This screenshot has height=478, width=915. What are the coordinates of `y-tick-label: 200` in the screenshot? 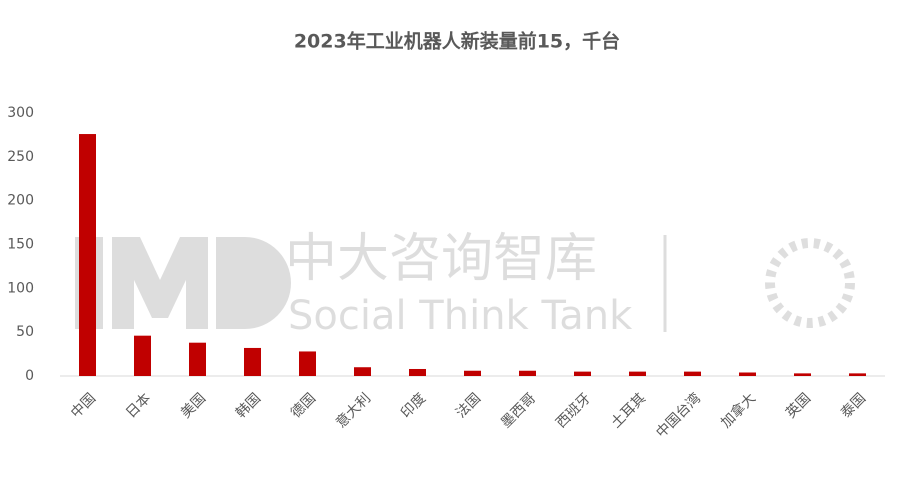 It's located at (20, 201).